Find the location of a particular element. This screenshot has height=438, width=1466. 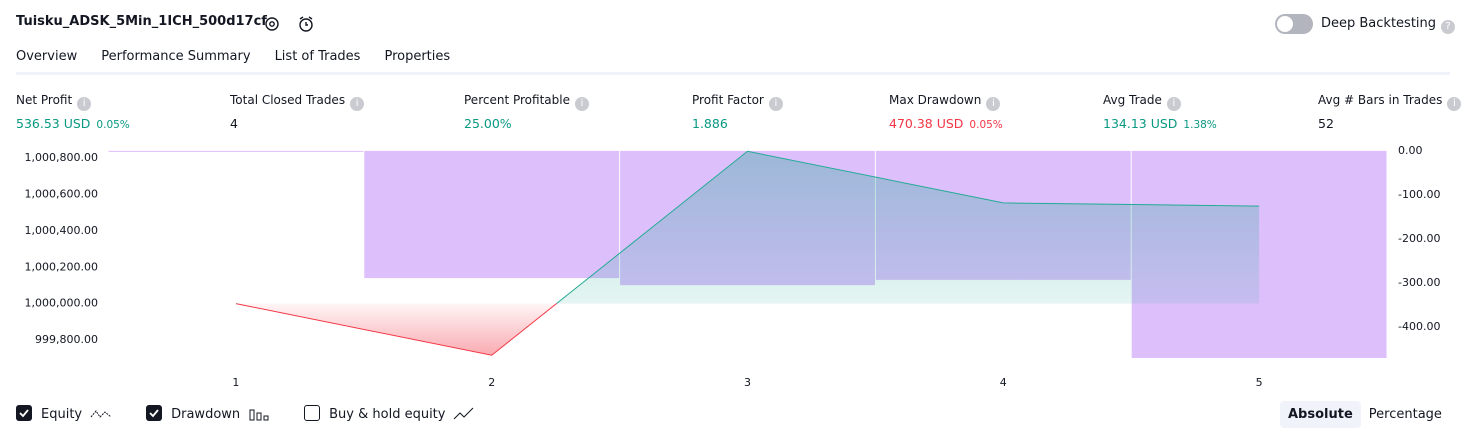

metric-value: 25.00% is located at coordinates (526, 123).